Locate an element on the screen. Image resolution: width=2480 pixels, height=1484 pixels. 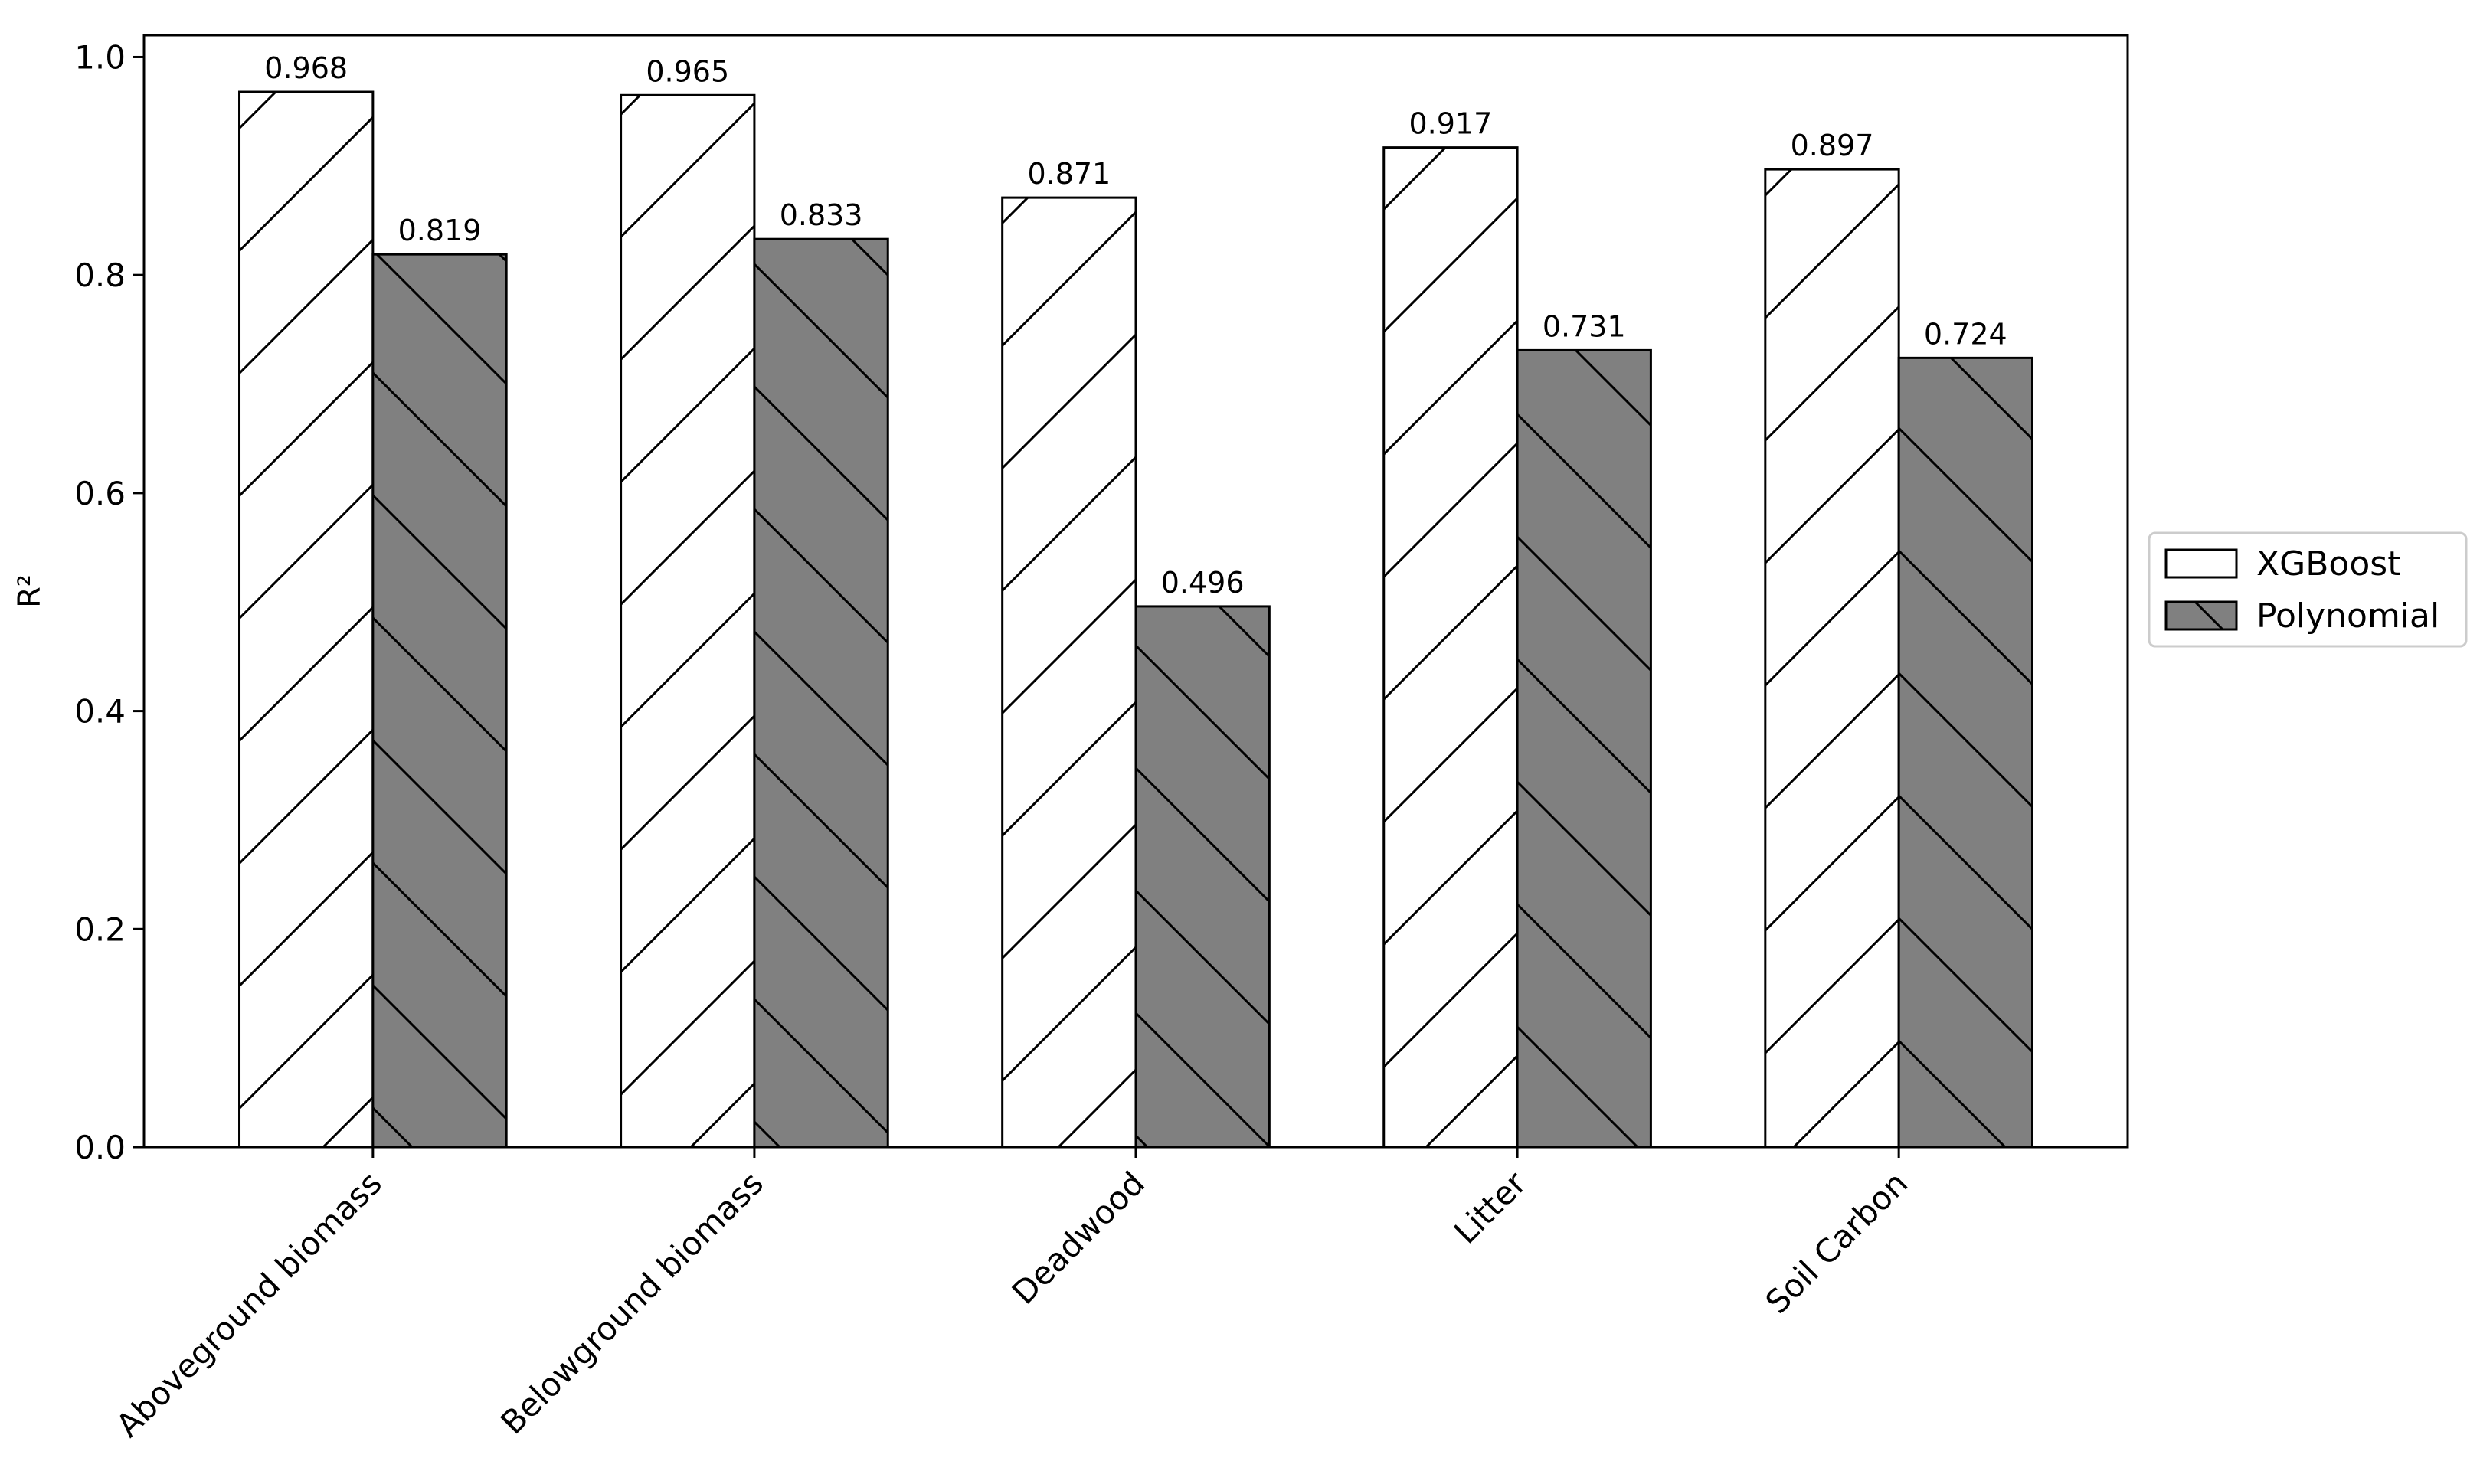
y-axis-title: R² is located at coordinates (29, 591).